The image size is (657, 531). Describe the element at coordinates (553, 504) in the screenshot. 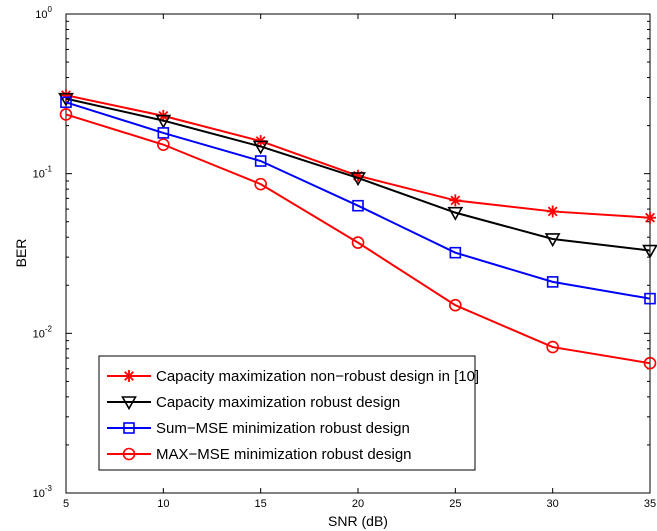

I see `x-tick-label: 30` at that location.